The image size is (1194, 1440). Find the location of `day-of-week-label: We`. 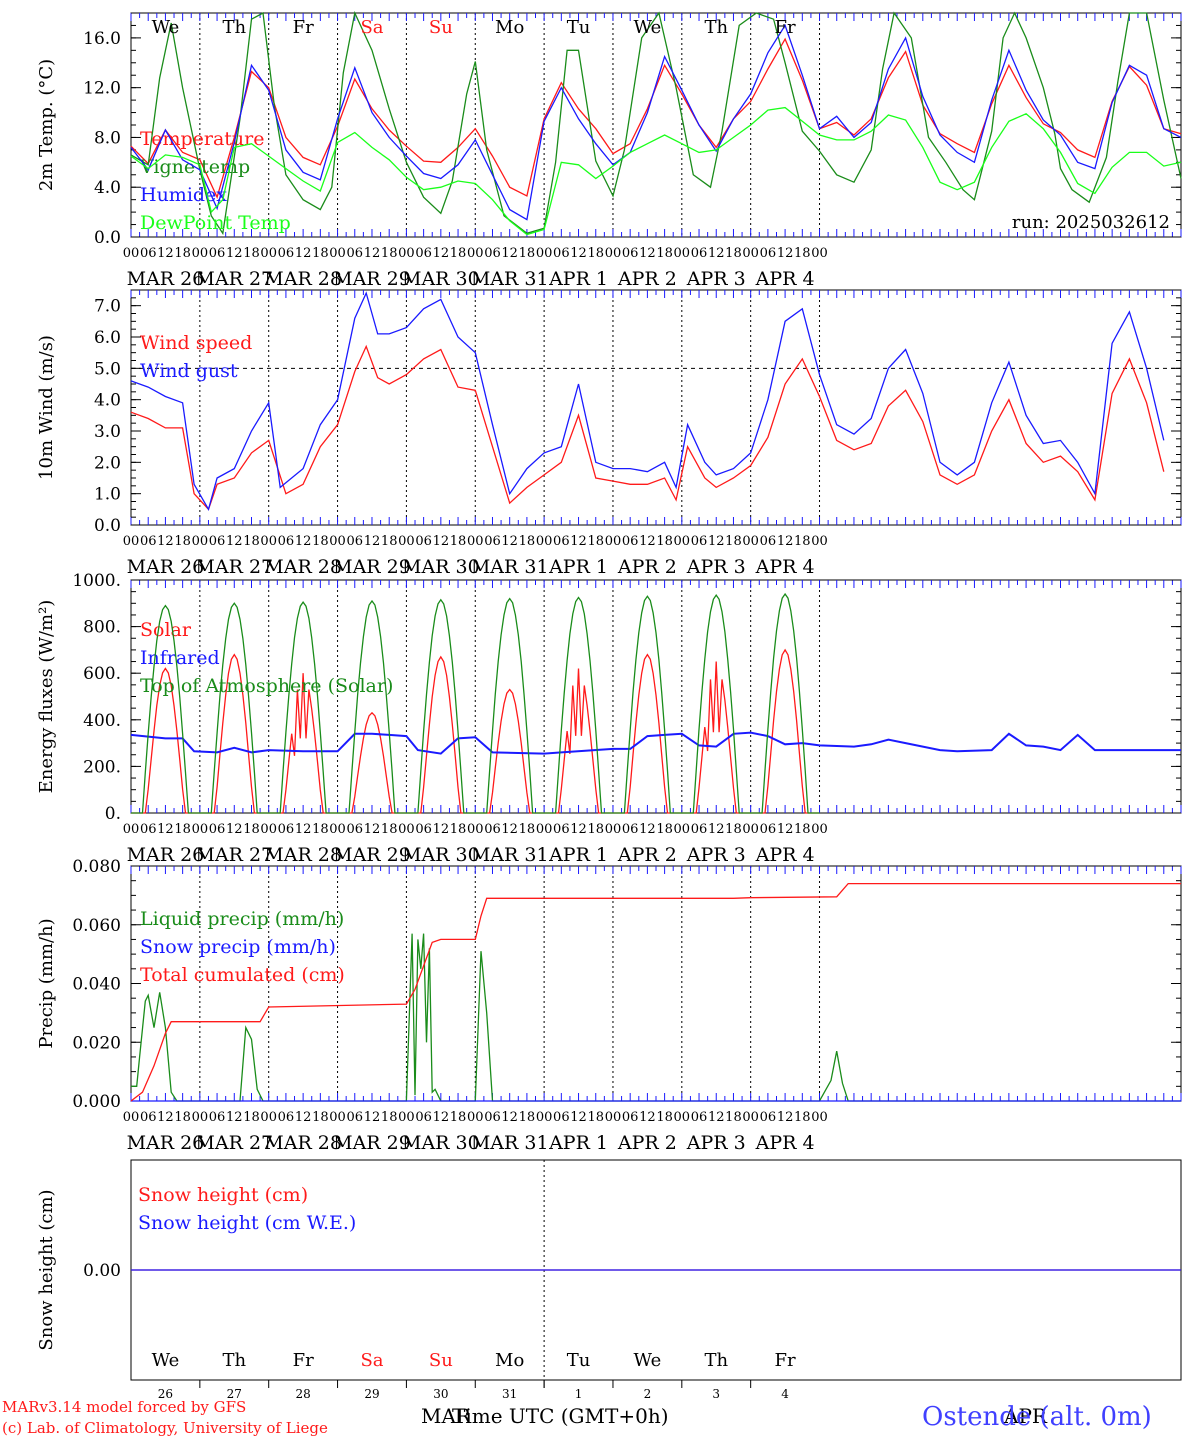

day-of-week-label: We is located at coordinates (648, 1360).